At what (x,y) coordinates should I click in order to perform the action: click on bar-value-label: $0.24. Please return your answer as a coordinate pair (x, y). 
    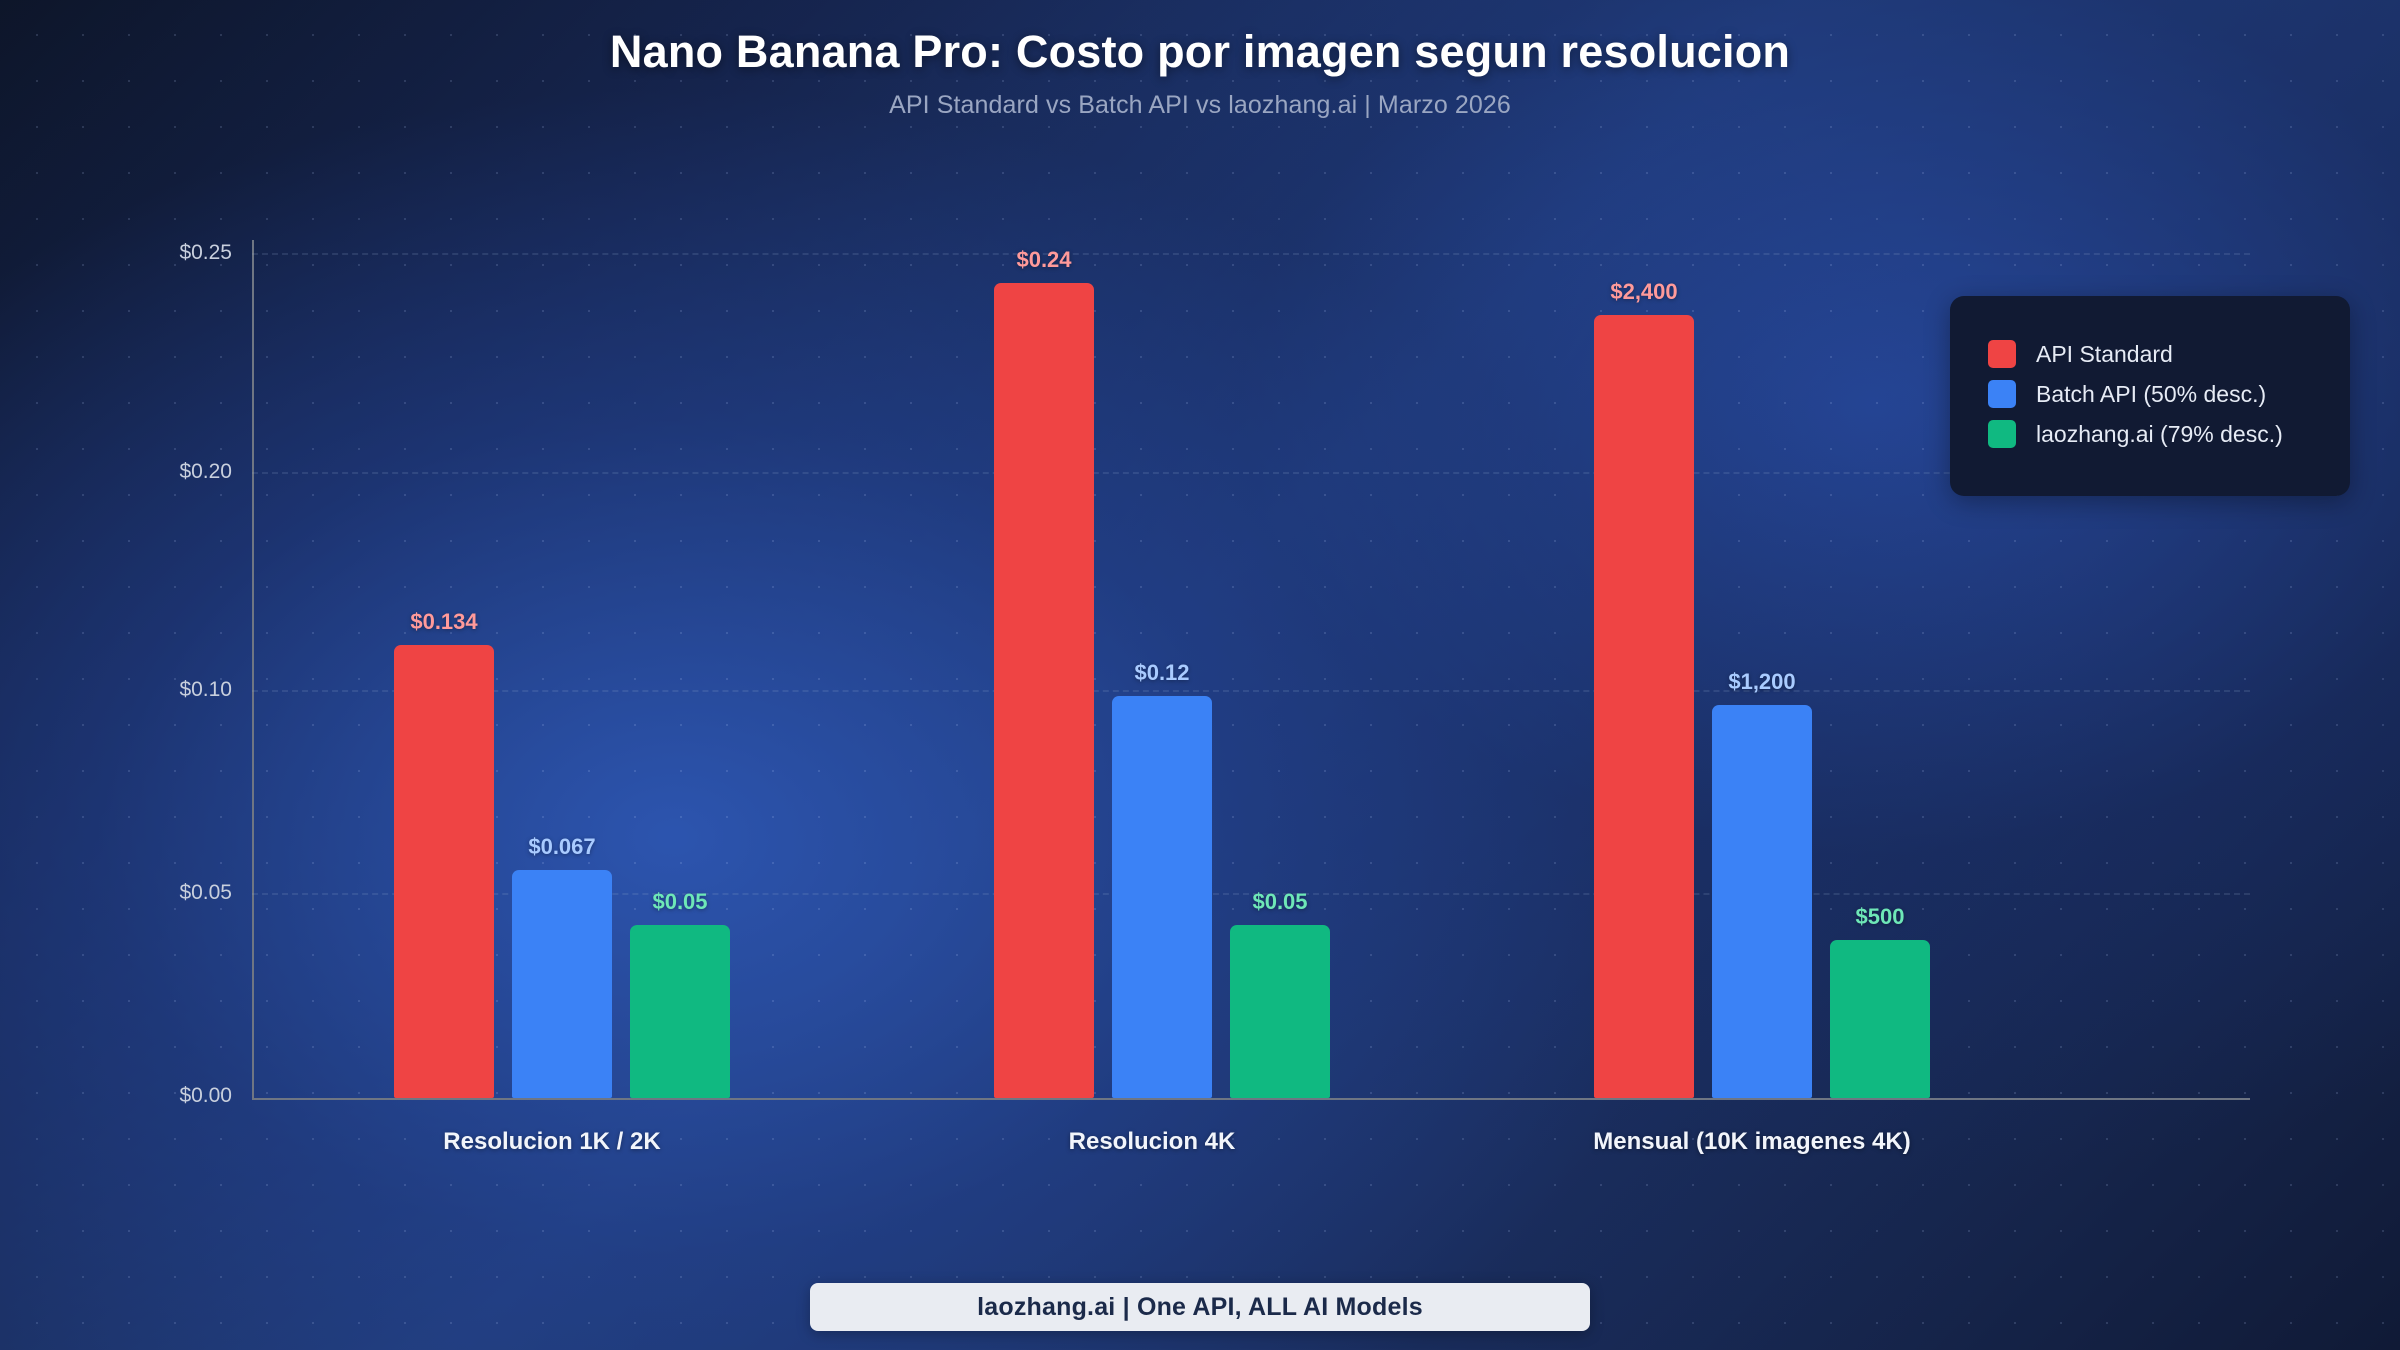
    Looking at the image, I should click on (1044, 259).